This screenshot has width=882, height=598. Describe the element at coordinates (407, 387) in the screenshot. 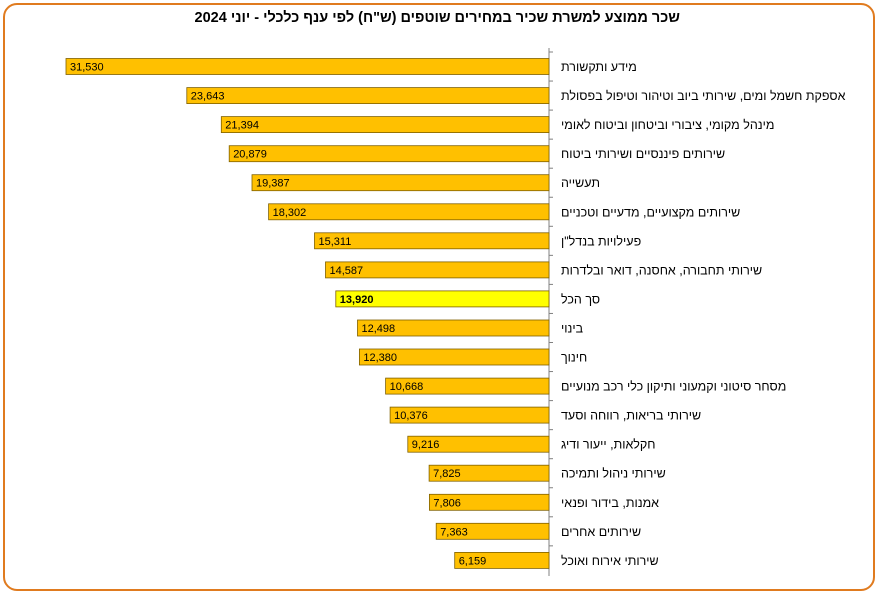

I see `bar-value-label: 10,668` at that location.